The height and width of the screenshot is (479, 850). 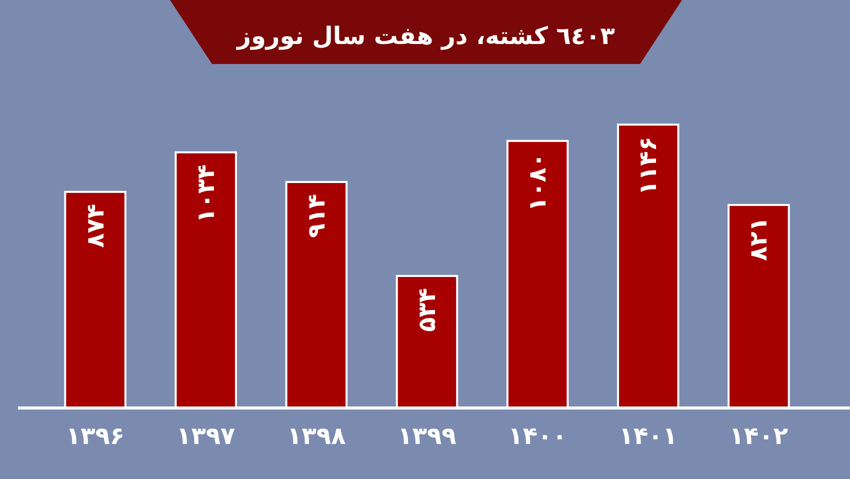 What do you see at coordinates (426, 36) in the screenshot?
I see `text: ٦٤٠٣ کشته، در هفت سال نوروز` at bounding box center [426, 36].